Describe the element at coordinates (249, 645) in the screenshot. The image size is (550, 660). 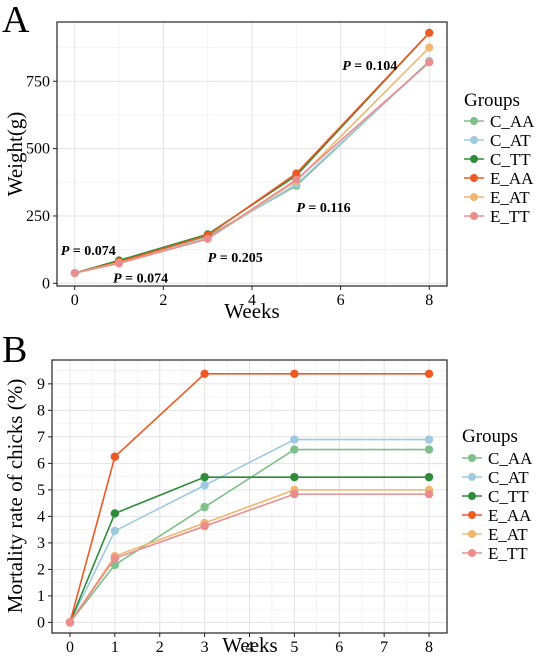
I see `panel-b-xlabel: Weeks` at that location.